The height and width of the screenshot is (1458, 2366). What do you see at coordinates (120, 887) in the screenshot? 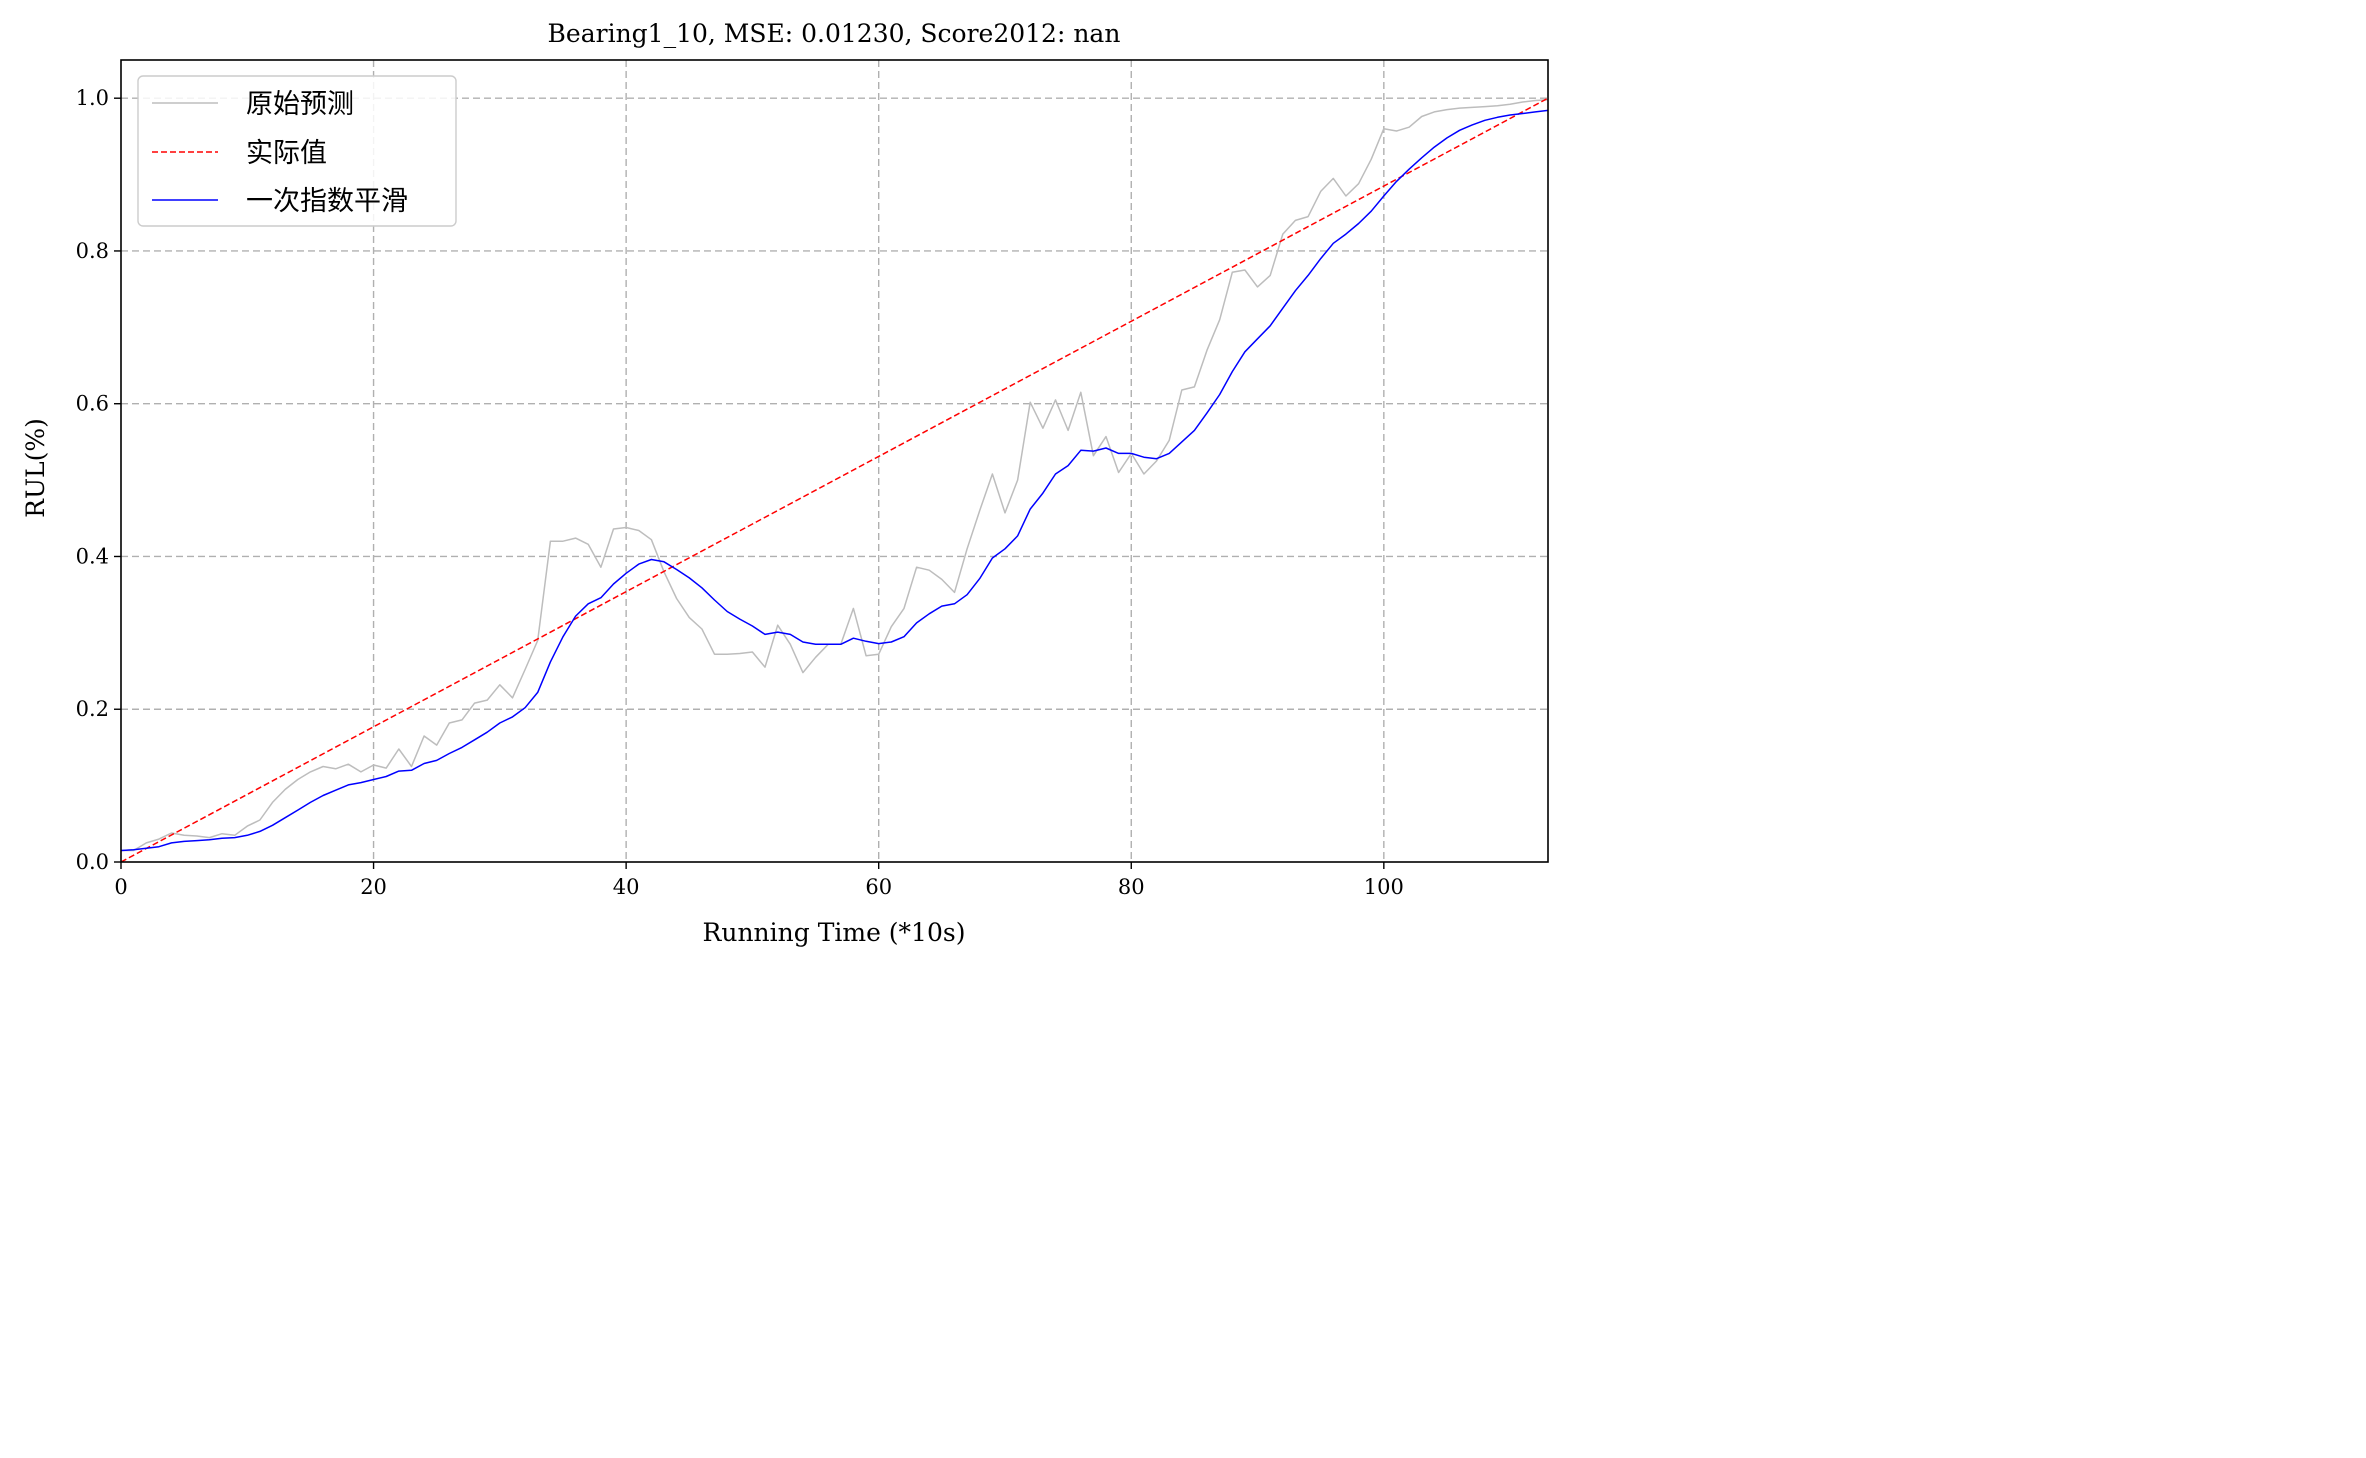
I see `x-tick-label: 0` at bounding box center [120, 887].